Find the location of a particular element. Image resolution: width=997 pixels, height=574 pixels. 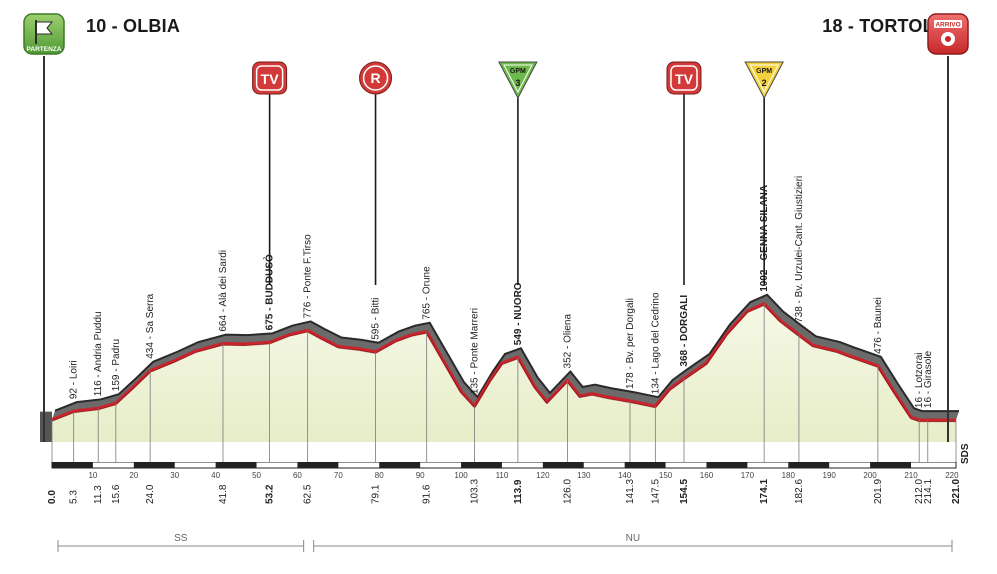

waypoint-km-label: 147.5 is located at coordinates (655, 491).